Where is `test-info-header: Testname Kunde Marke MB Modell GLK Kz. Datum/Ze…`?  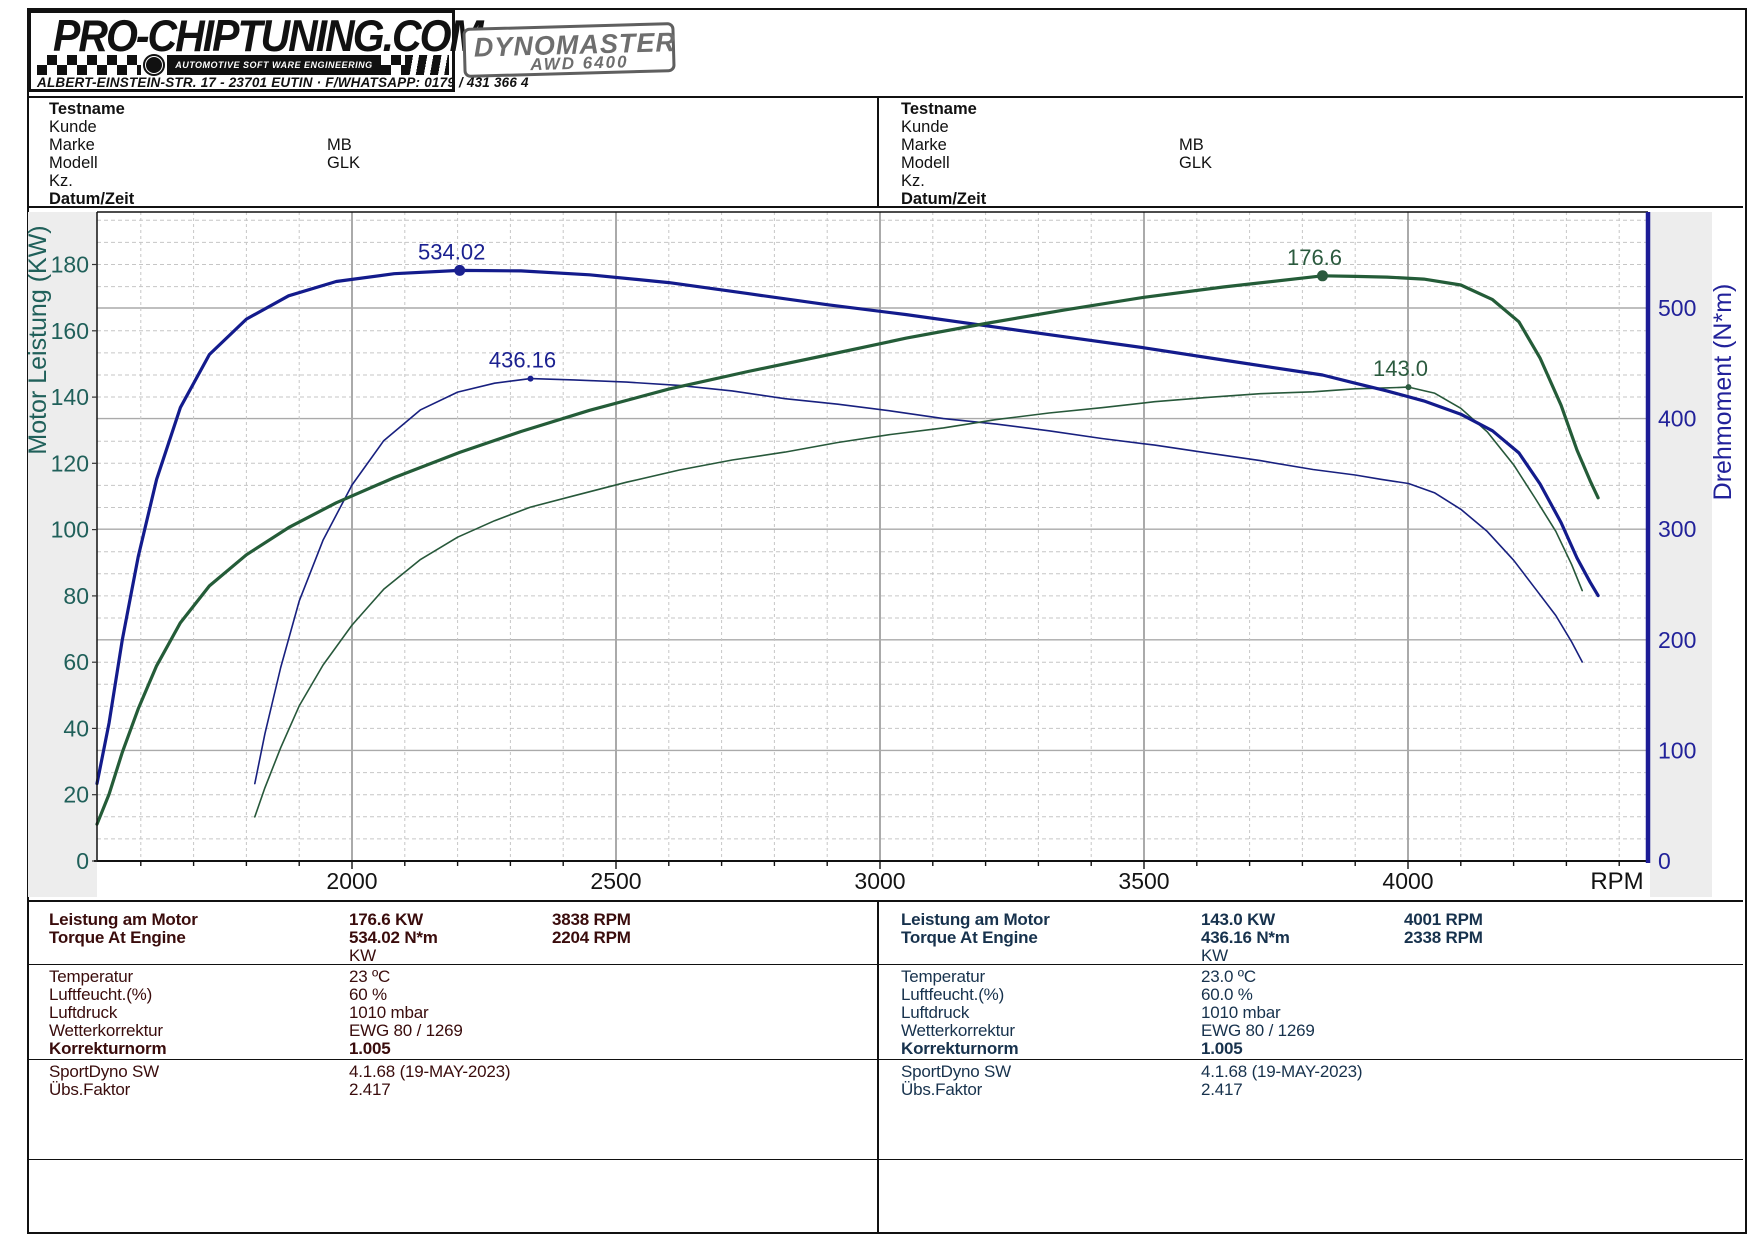 test-info-header: Testname Kunde Marke MB Modell GLK Kz. Datum/Ze… is located at coordinates (885, 152).